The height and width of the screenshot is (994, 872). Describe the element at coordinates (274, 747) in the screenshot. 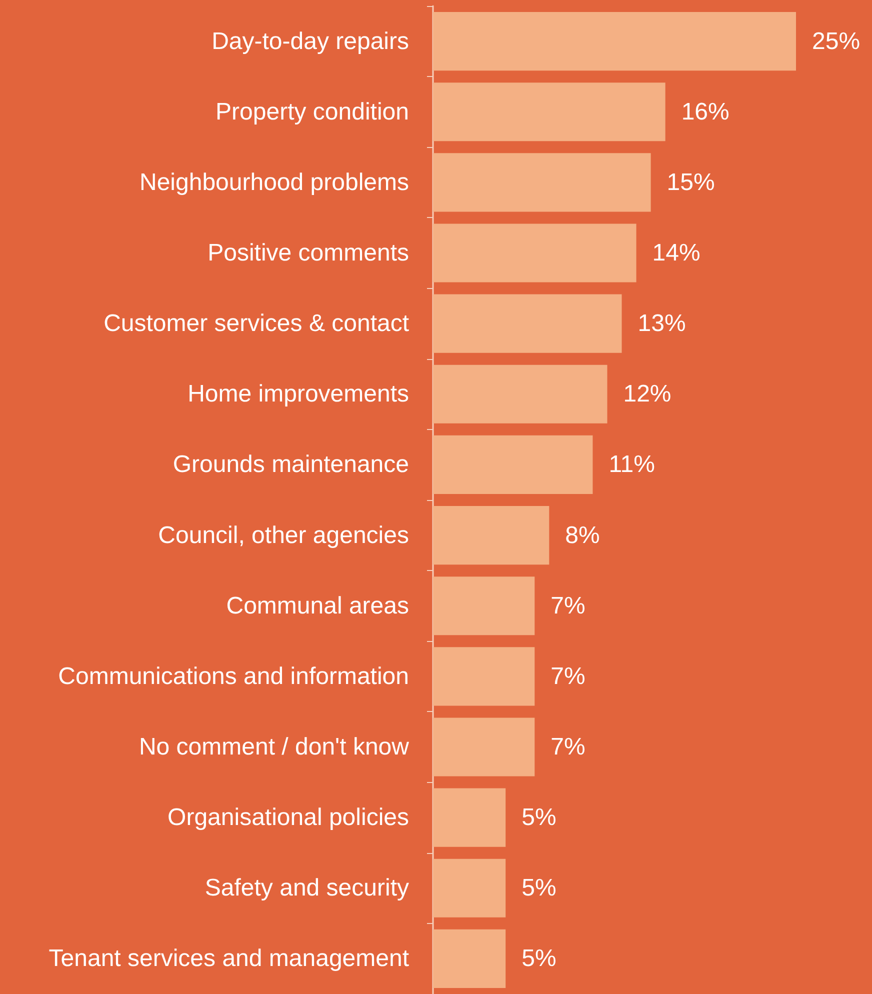

I see `y-tick-label: No comment / don't know` at that location.